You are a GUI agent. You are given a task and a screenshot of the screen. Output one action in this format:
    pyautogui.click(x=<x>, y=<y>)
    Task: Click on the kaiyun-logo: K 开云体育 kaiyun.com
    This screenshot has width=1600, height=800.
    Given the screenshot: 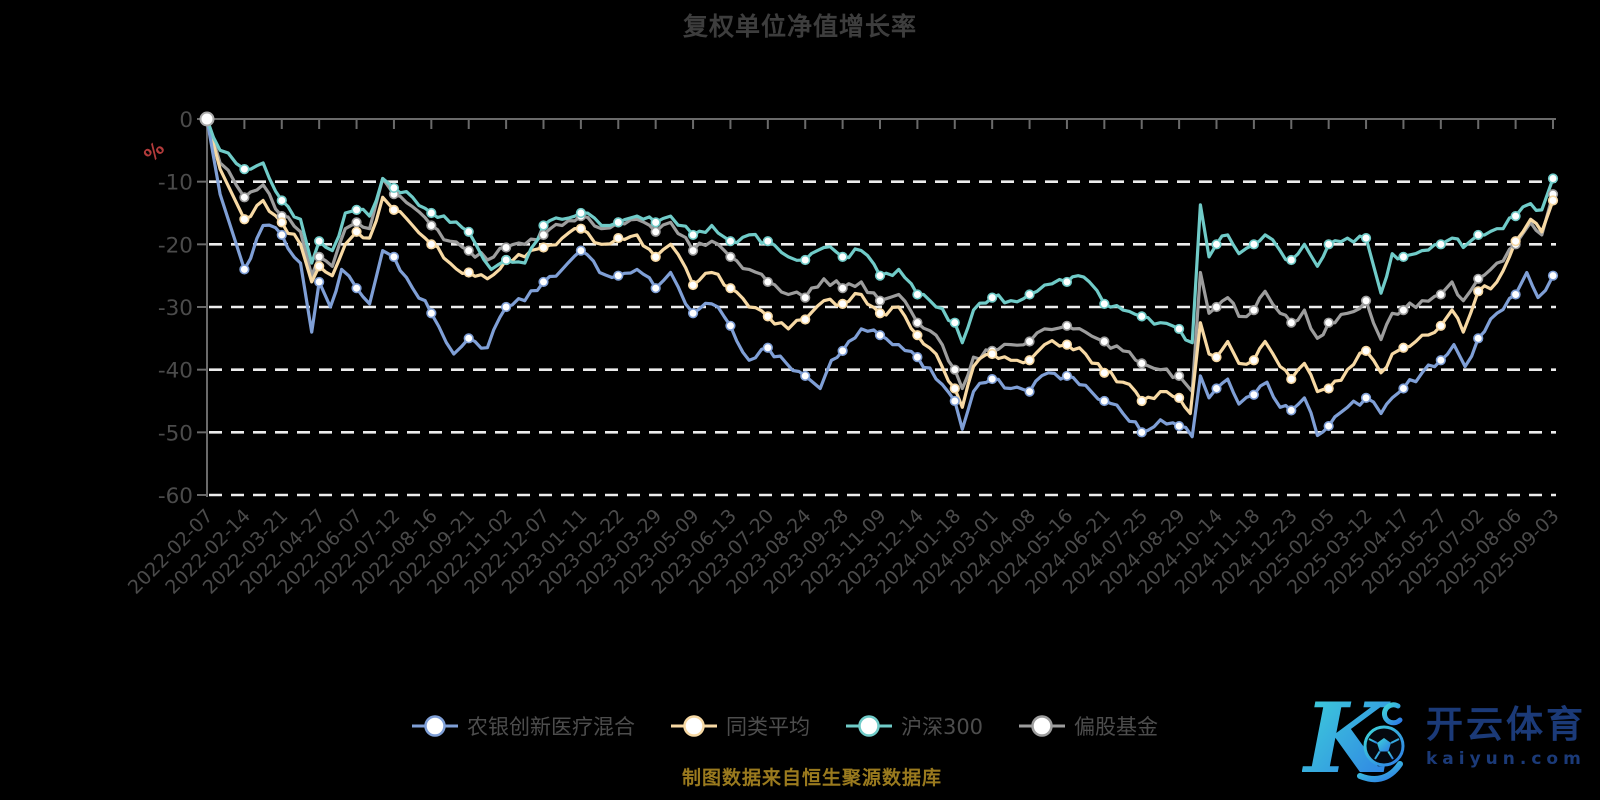 What is the action you would take?
    pyautogui.click(x=1444, y=737)
    